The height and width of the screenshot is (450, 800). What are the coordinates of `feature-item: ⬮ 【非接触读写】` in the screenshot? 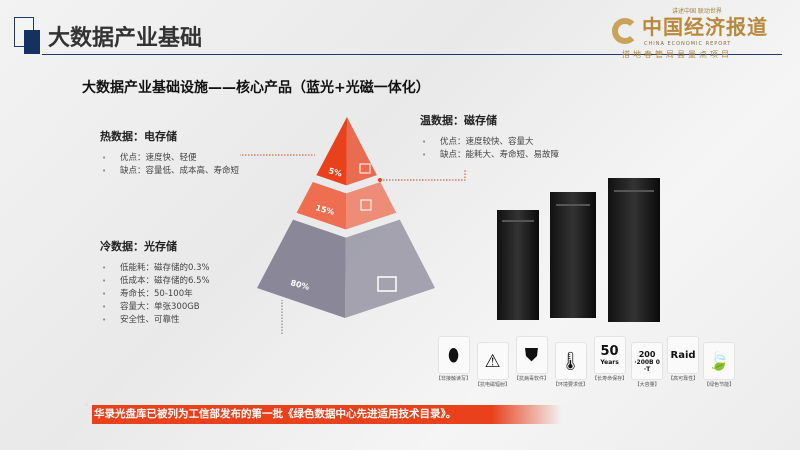 It's located at (453, 362).